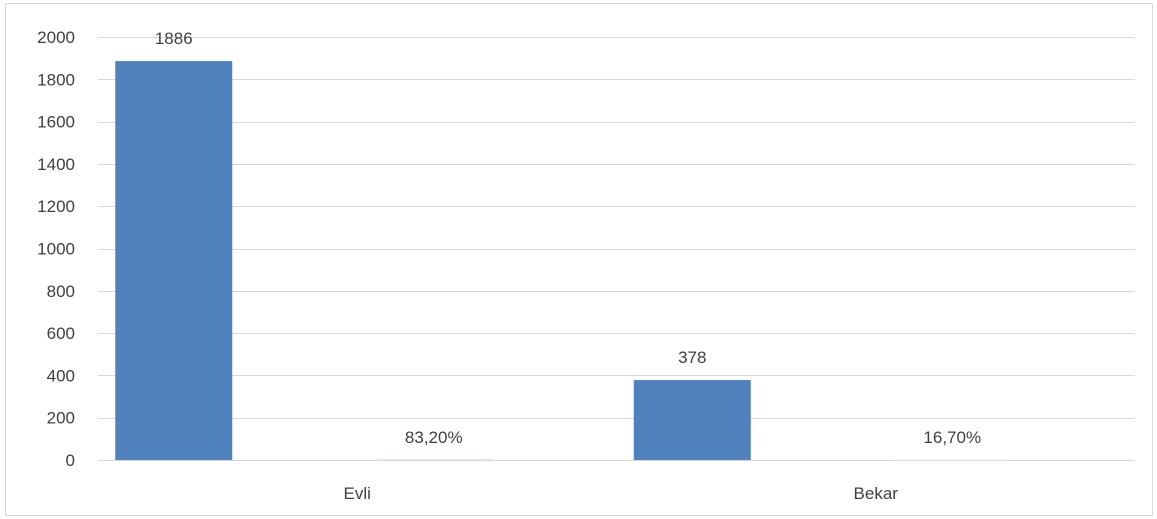  I want to click on x-tick-label-bekar: Bekar, so click(876, 493).